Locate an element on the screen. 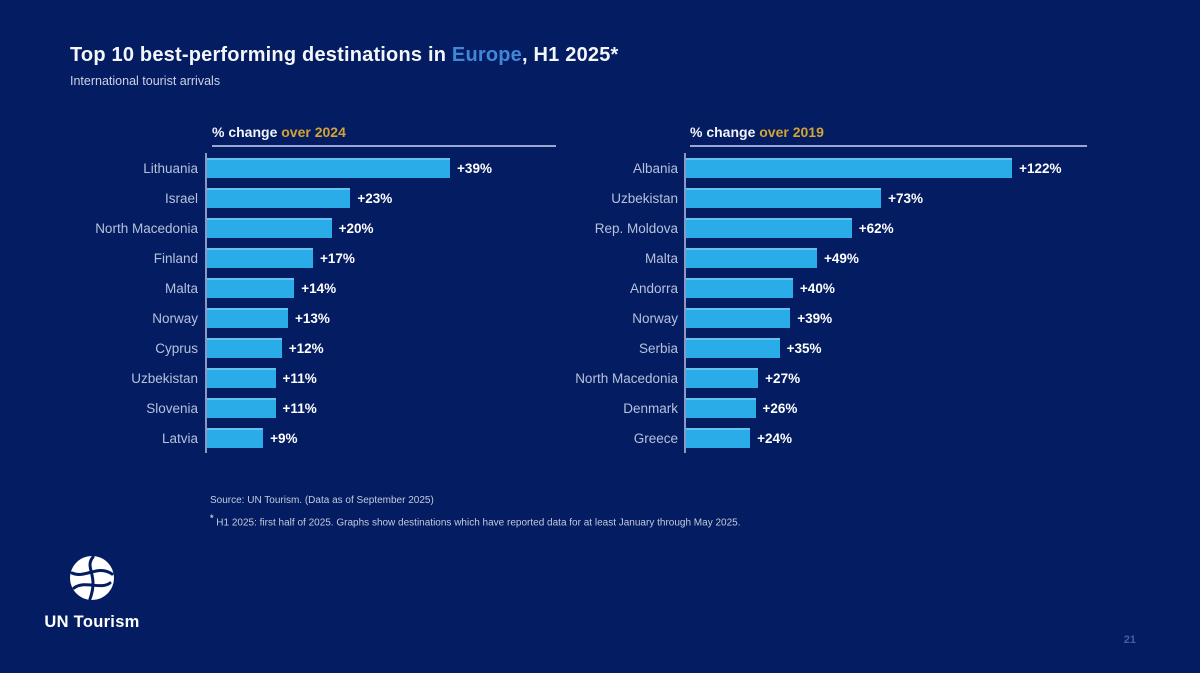  bar-value-label: +14% is located at coordinates (319, 288).